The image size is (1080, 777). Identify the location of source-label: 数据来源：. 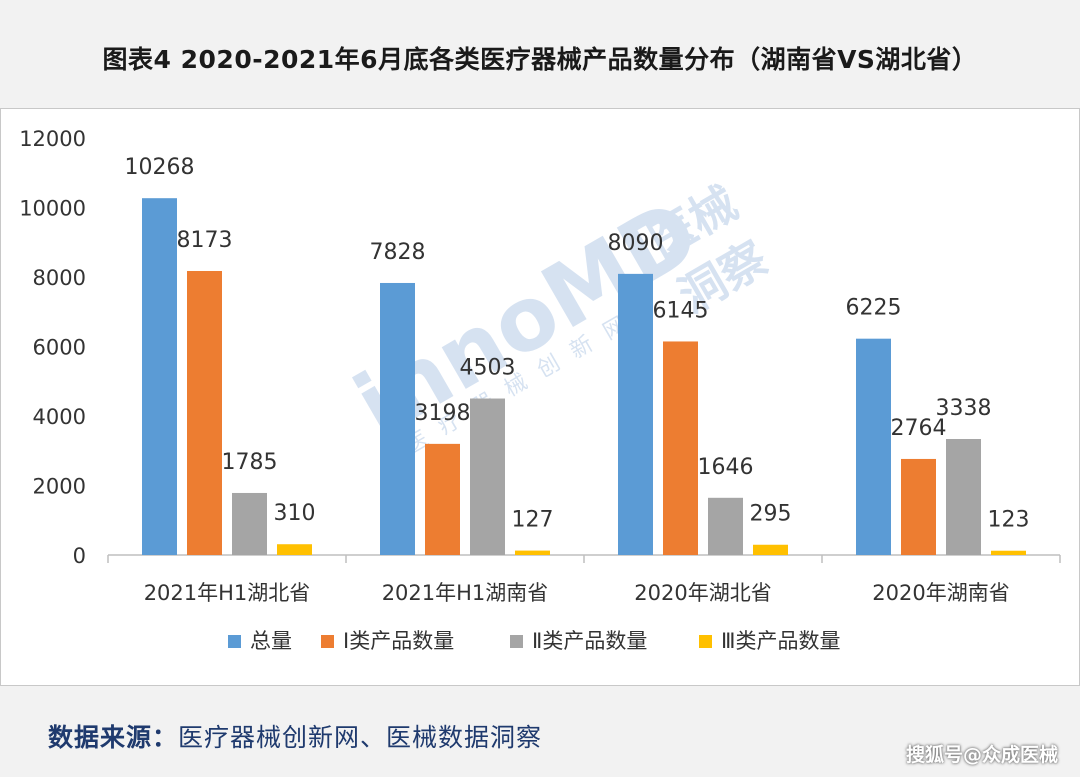
(113, 737).